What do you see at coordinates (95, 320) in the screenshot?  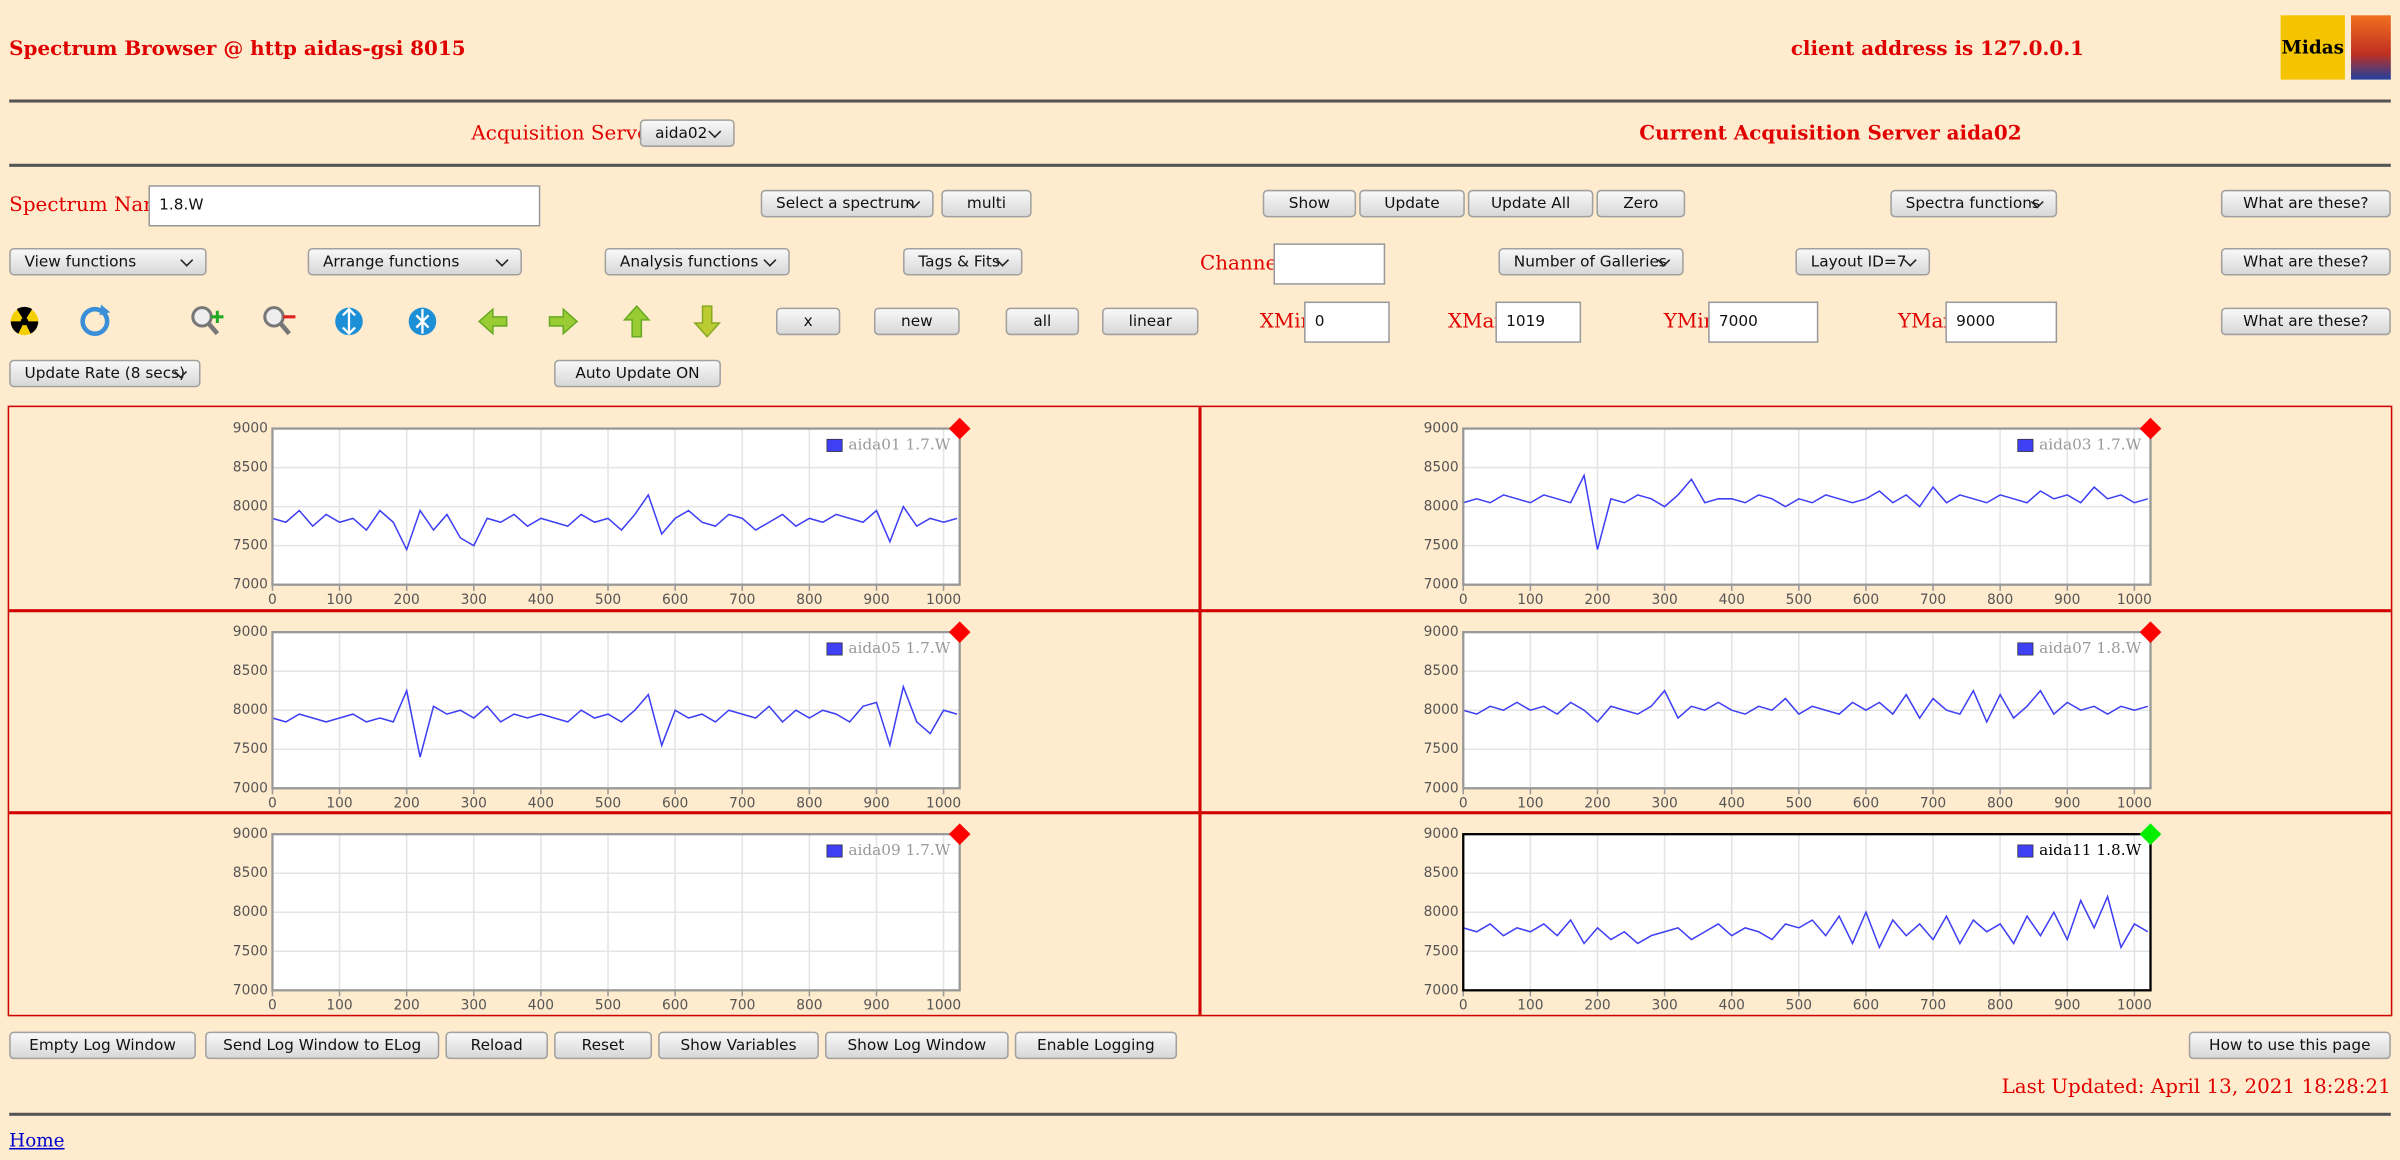 I see `refresh-icon` at bounding box center [95, 320].